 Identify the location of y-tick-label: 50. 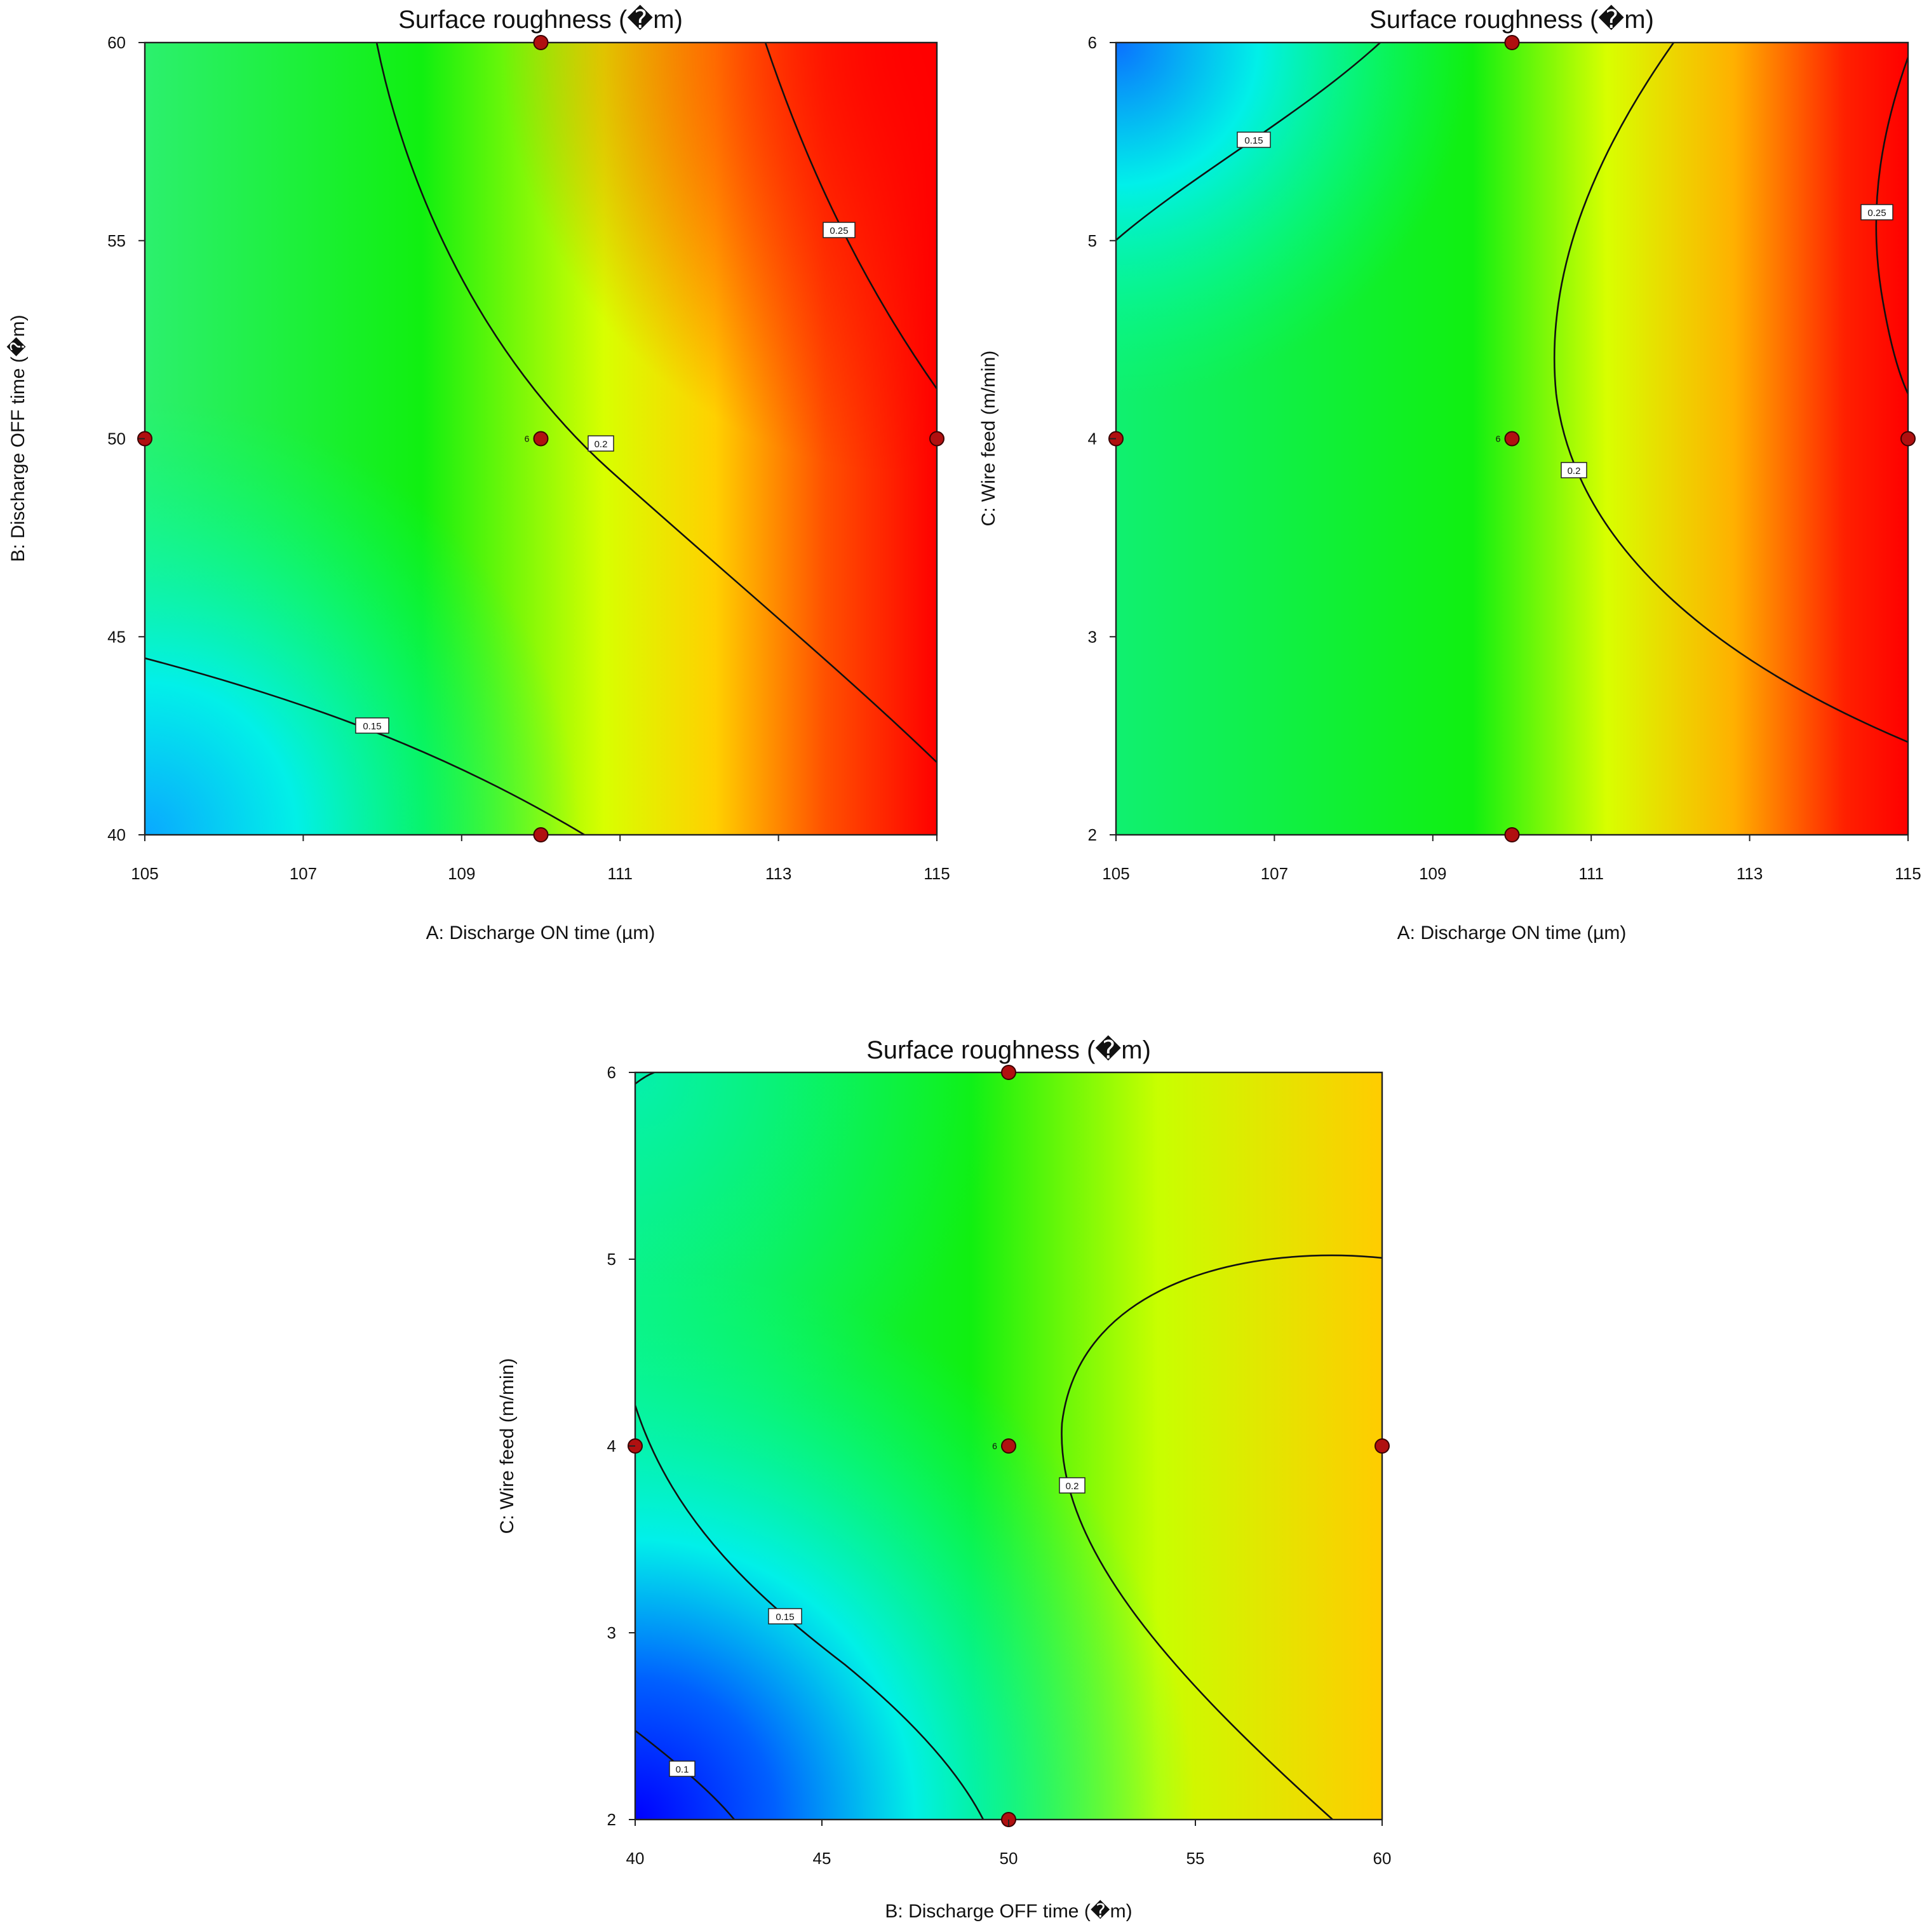
(116, 439).